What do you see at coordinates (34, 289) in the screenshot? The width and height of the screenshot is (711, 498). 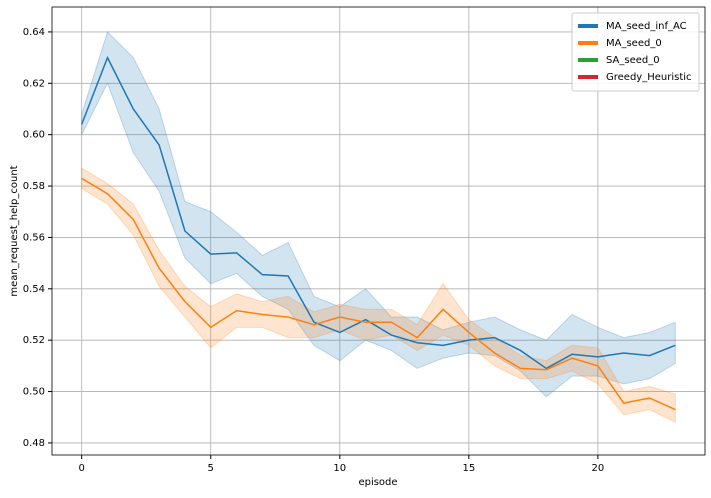 I see `y-tick-label: 0.54` at bounding box center [34, 289].